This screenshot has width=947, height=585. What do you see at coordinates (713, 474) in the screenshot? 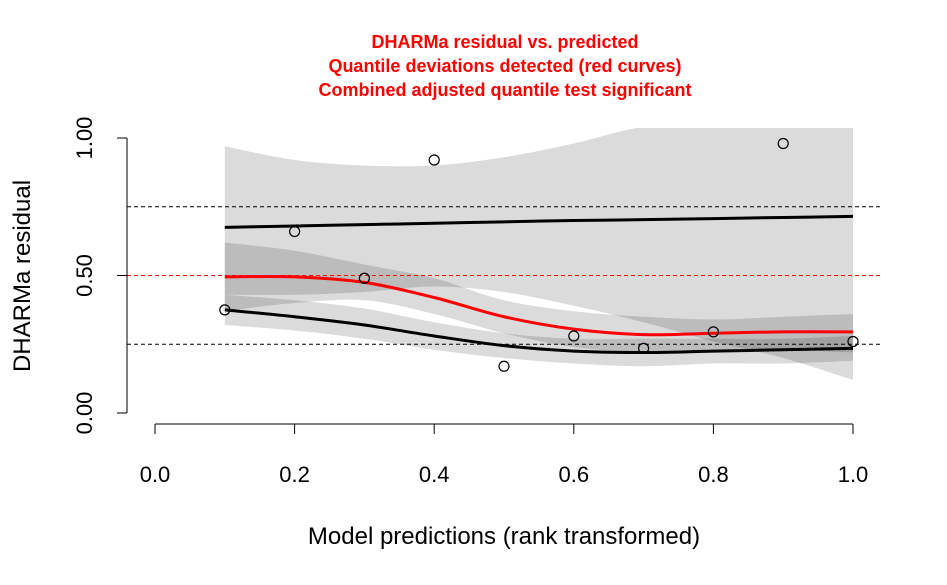
I see `x-tick-label: 0.8` at bounding box center [713, 474].